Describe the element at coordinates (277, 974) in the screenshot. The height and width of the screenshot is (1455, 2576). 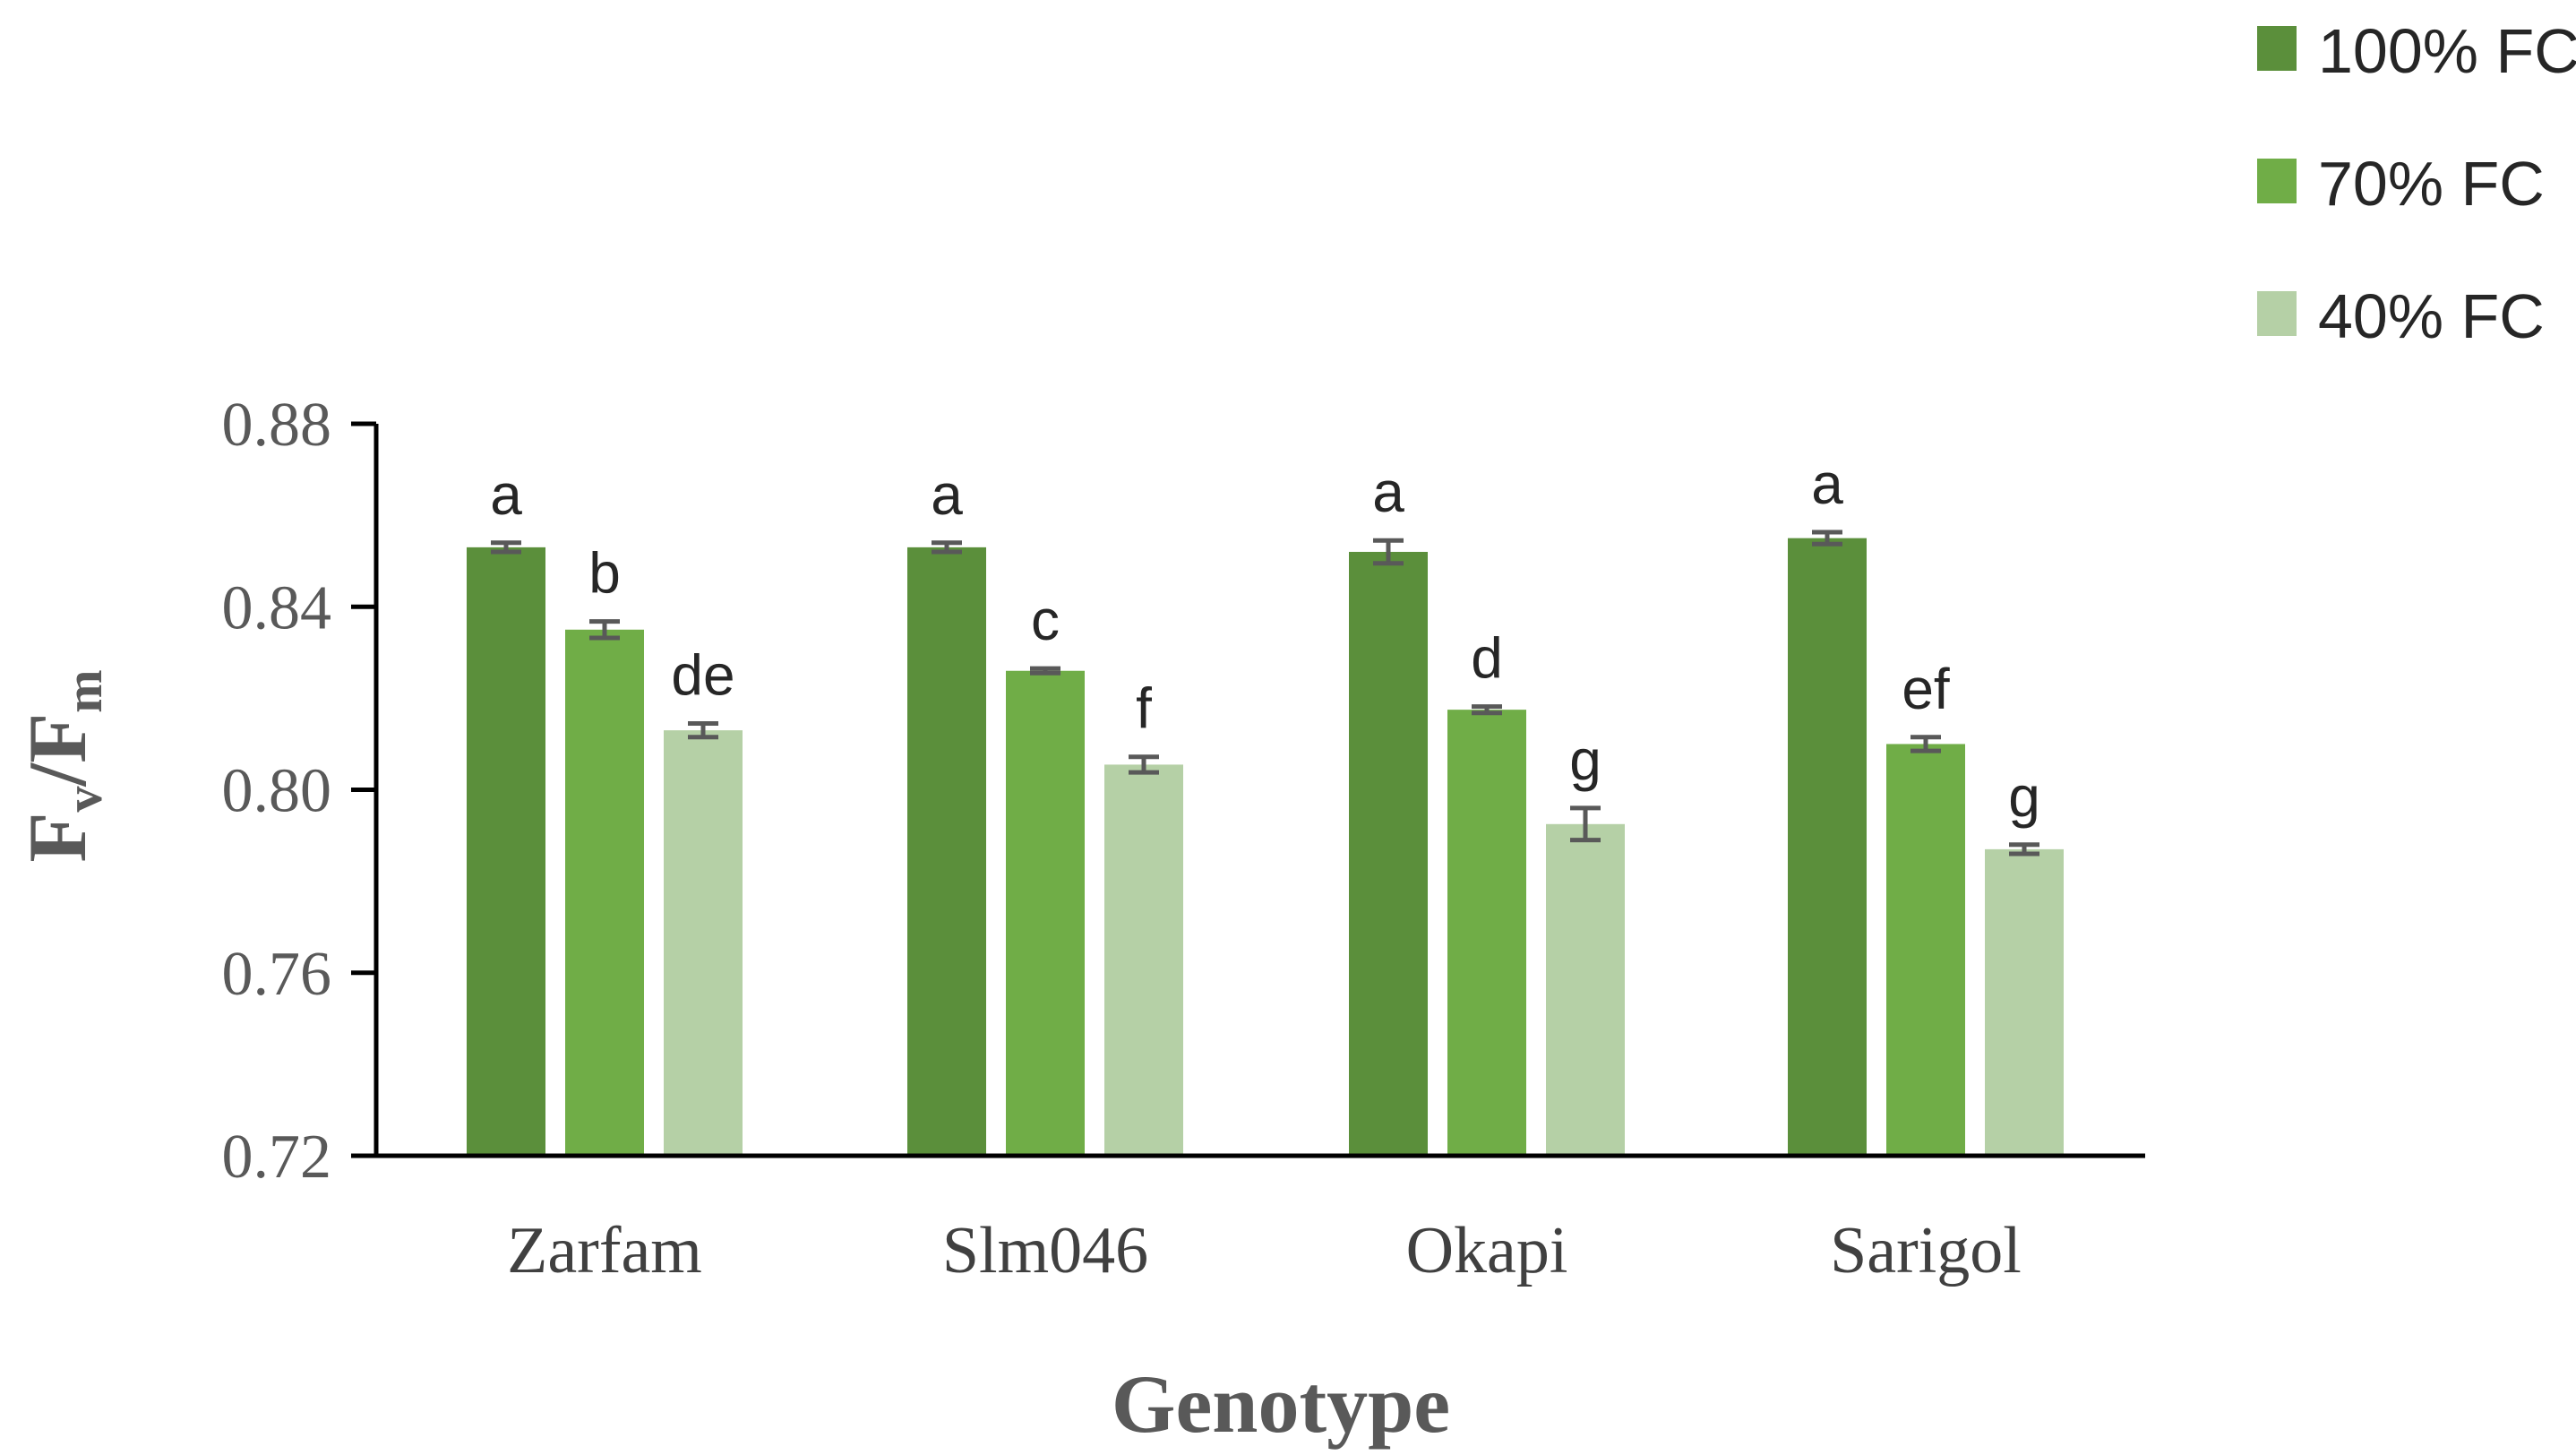
I see `y-tick-label: 0.76` at that location.